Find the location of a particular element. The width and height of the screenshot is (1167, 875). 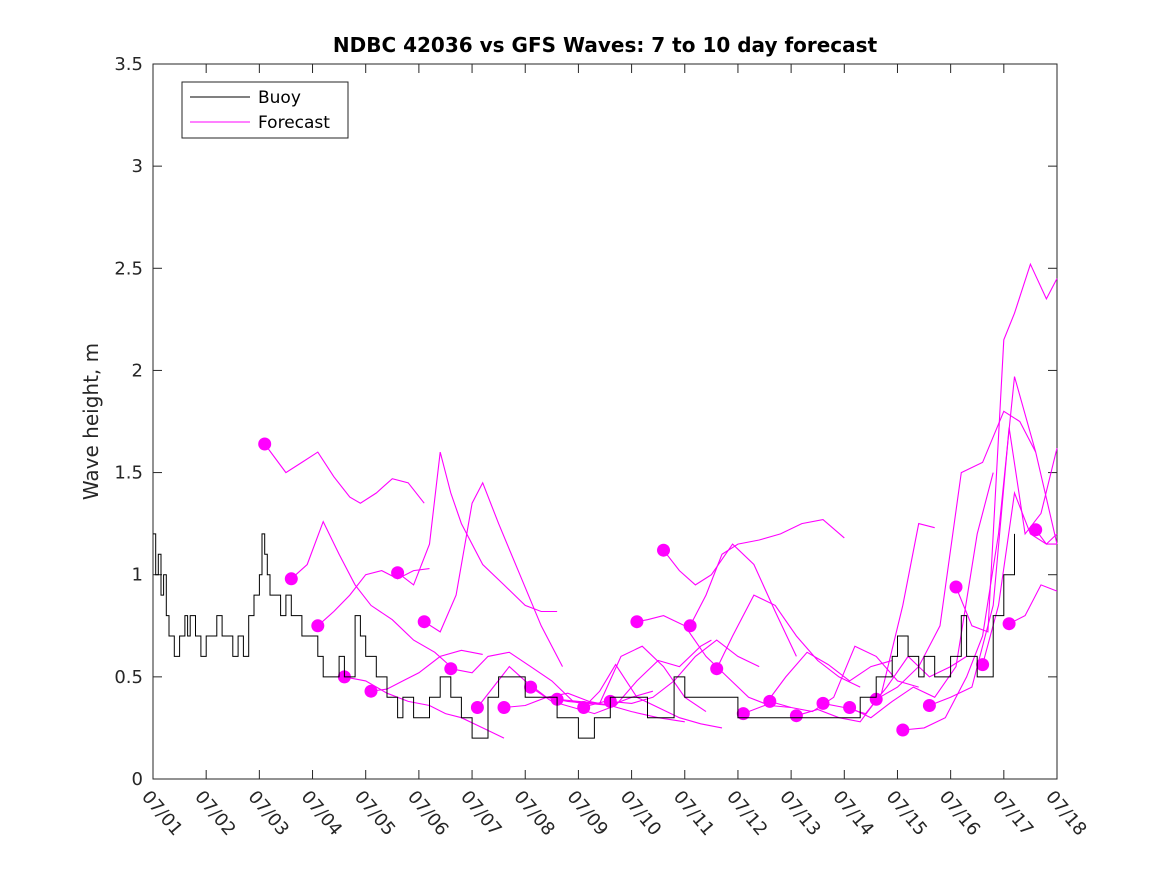

x-tick-label: 07/01 is located at coordinates (161, 813).